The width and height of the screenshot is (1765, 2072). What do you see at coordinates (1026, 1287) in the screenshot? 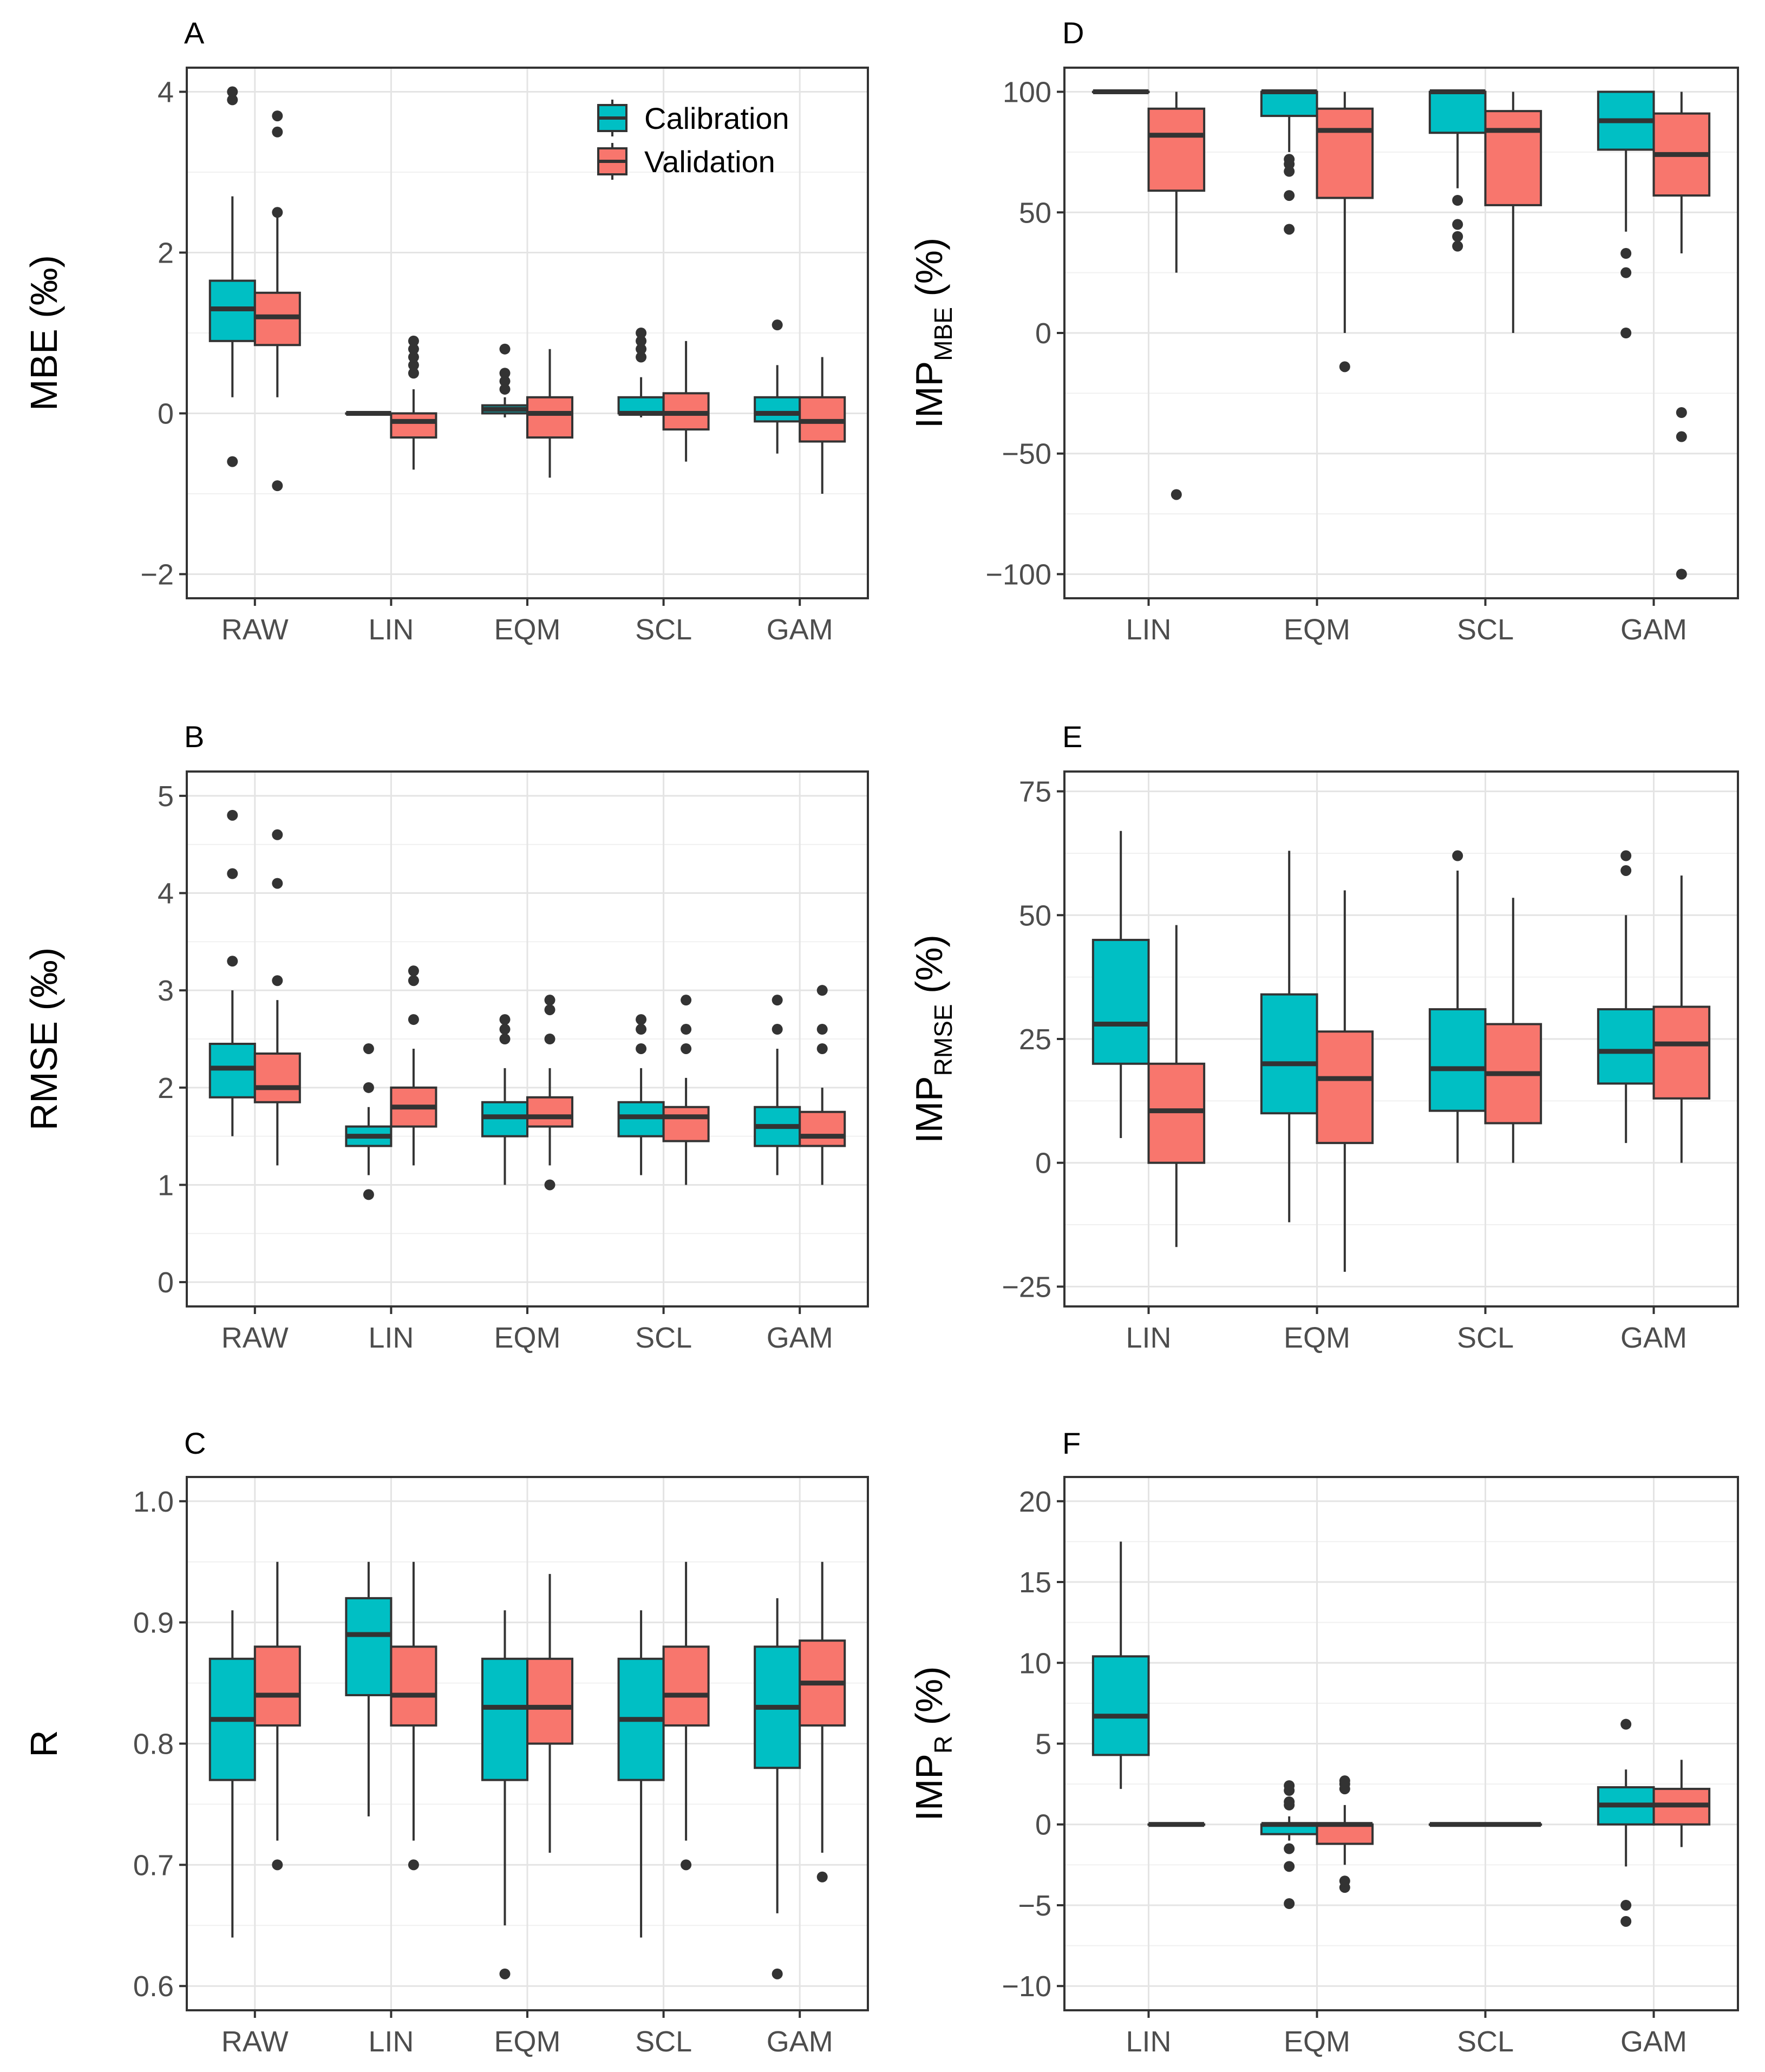
I see `y-tick-label: −25` at bounding box center [1026, 1287].